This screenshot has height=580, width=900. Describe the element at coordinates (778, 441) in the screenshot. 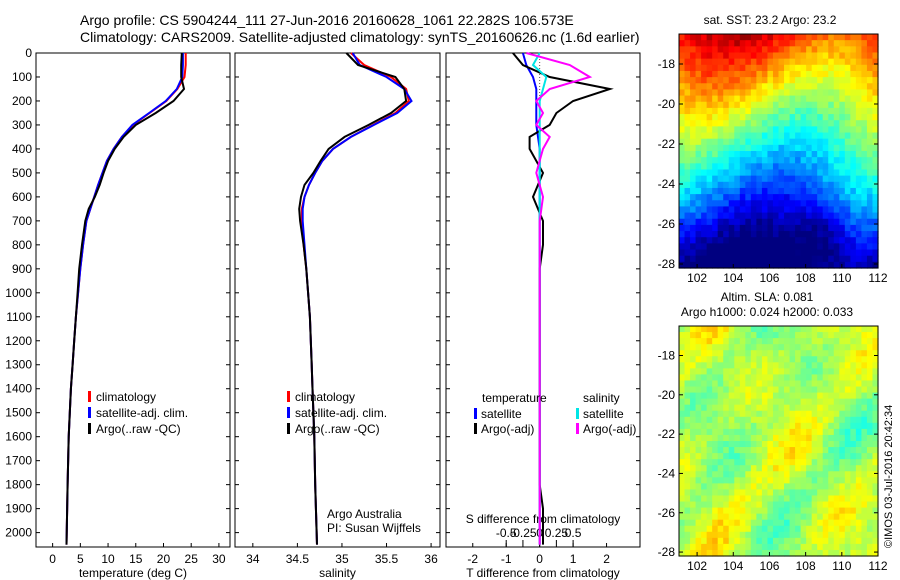

I see `map-frame-sla_map` at that location.